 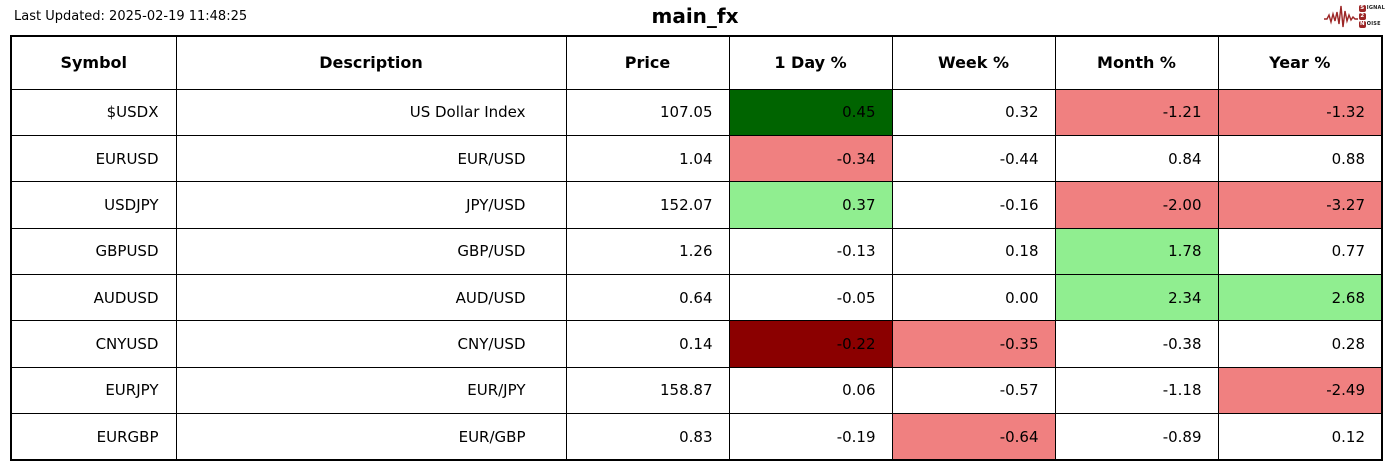 I want to click on cell-1day: -0.34, so click(x=810, y=158).